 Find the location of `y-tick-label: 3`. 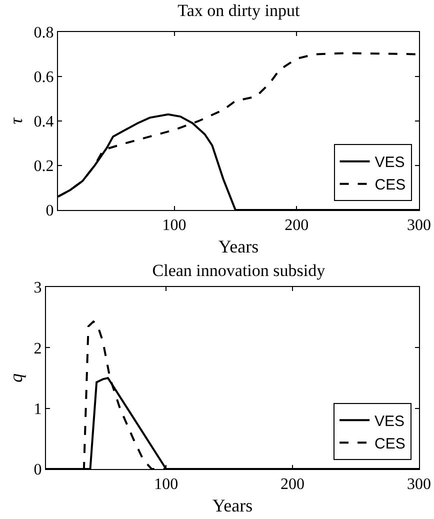

y-tick-label: 3 is located at coordinates (38, 288).